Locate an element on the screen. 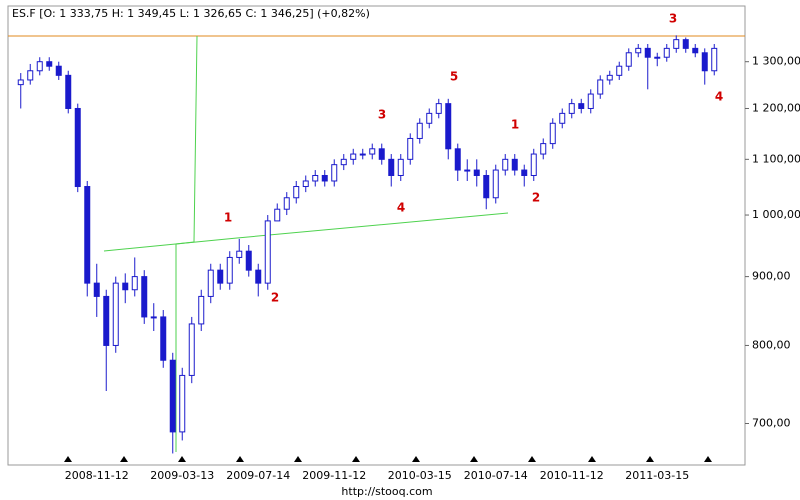 The height and width of the screenshot is (500, 800). trend-line is located at coordinates (186, 243).